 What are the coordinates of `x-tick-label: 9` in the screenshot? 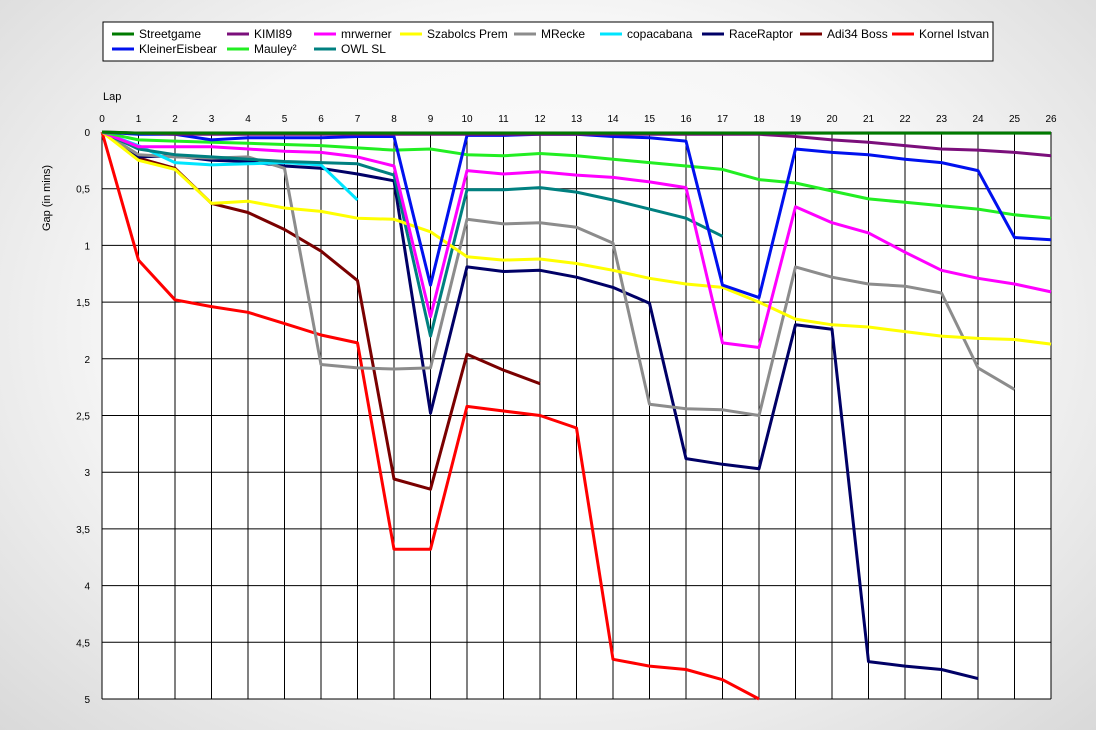 It's located at (431, 119).